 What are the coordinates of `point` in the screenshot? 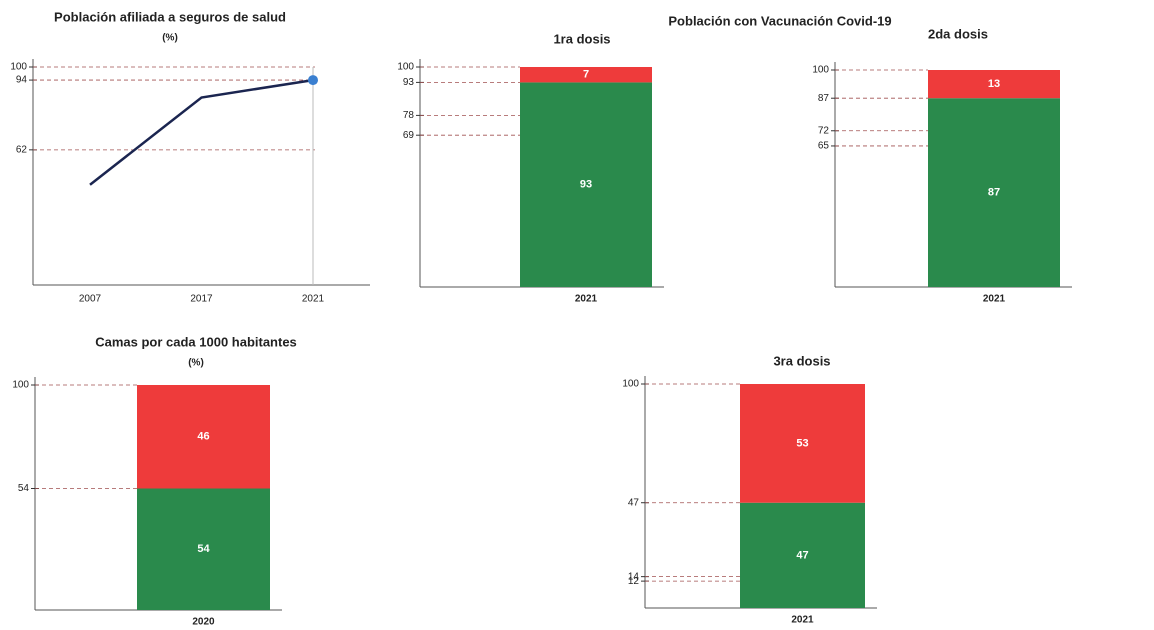 It's located at (313, 80).